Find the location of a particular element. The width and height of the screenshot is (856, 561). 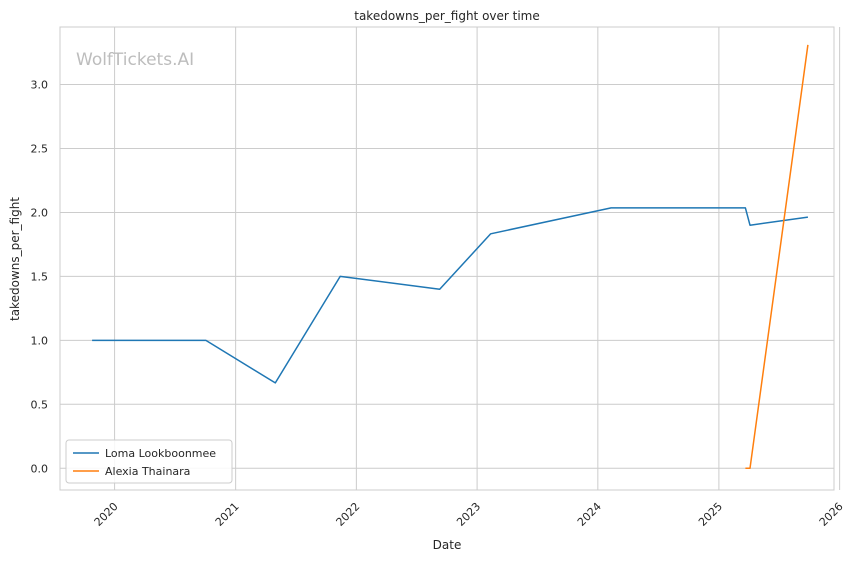

legend: Loma Lookboonmee Alexia Thainara is located at coordinates (149, 461).